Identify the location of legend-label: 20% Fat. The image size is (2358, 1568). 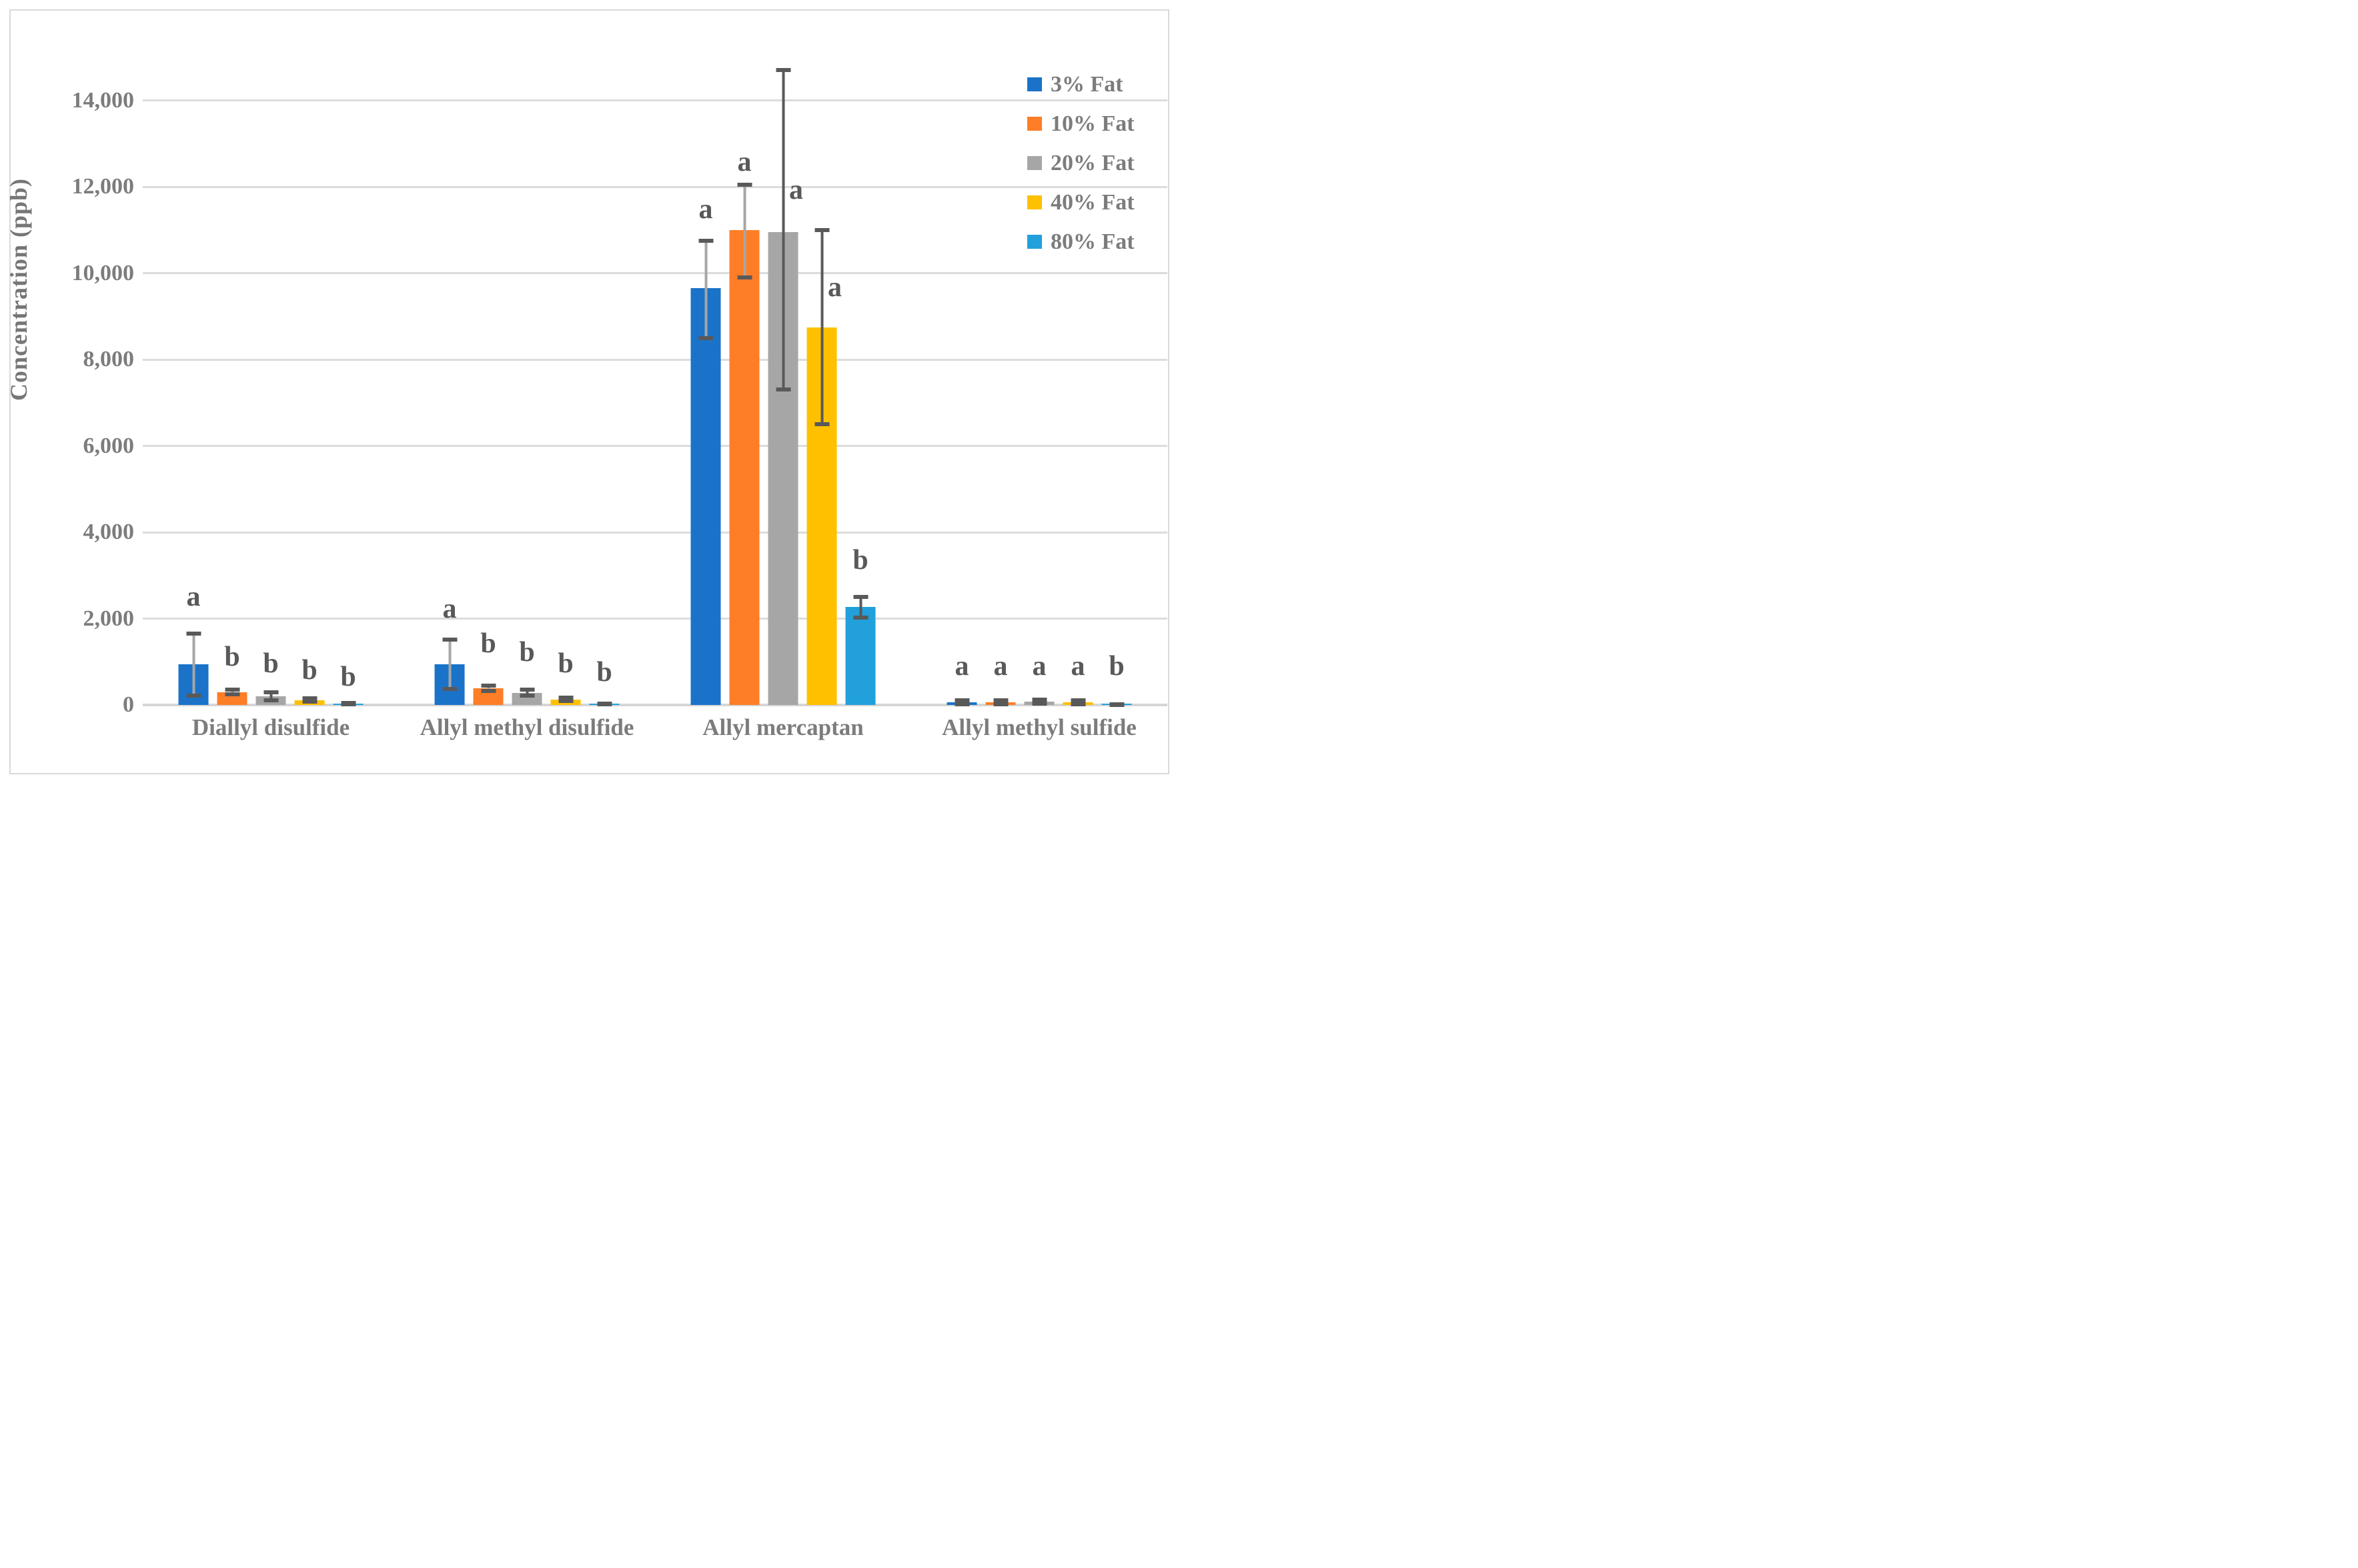
(1093, 162).